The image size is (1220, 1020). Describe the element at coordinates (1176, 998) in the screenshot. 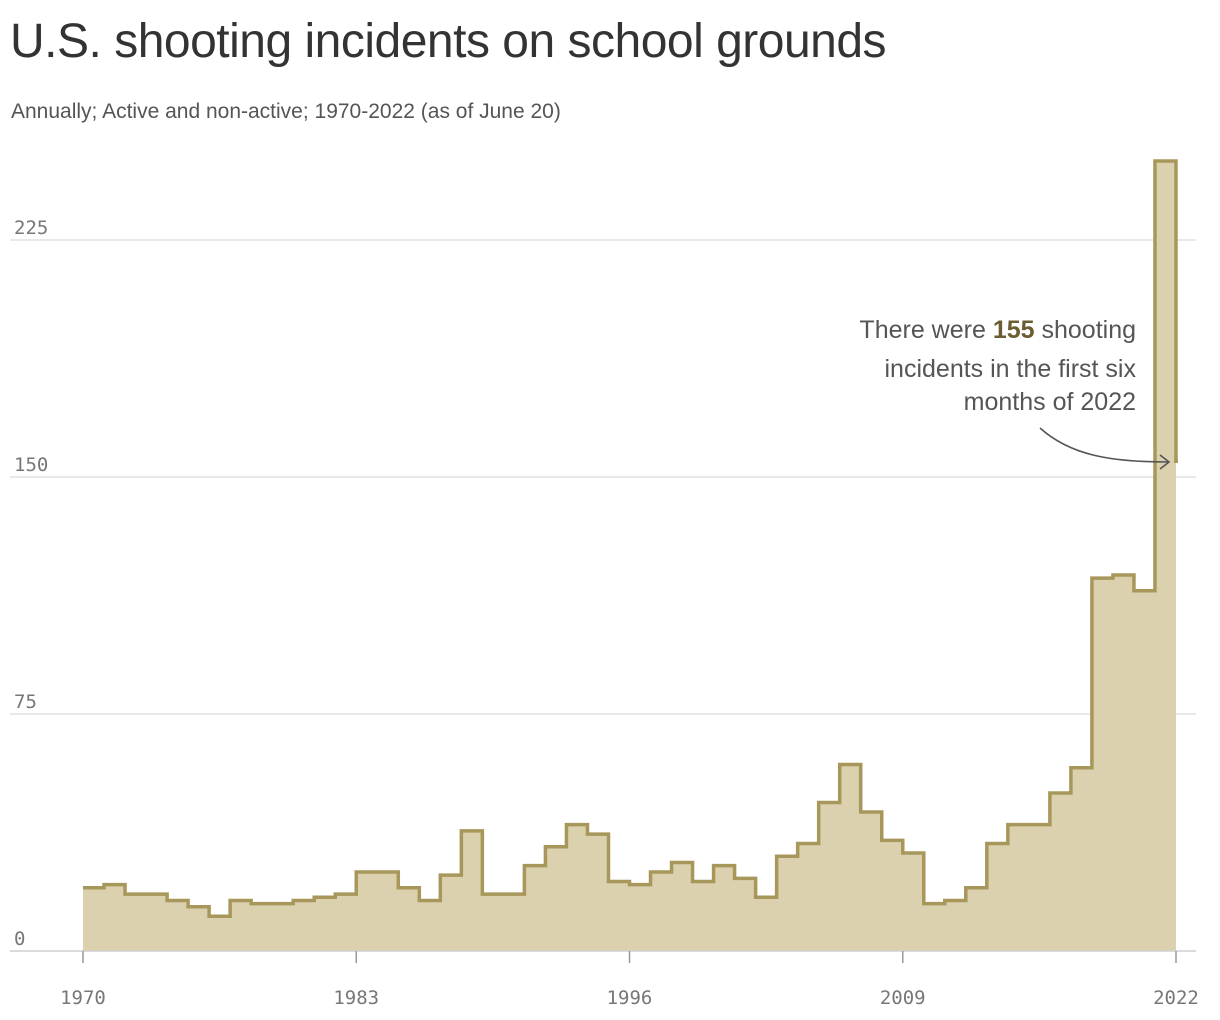

I see `x-tick-label-2022: 2022` at that location.